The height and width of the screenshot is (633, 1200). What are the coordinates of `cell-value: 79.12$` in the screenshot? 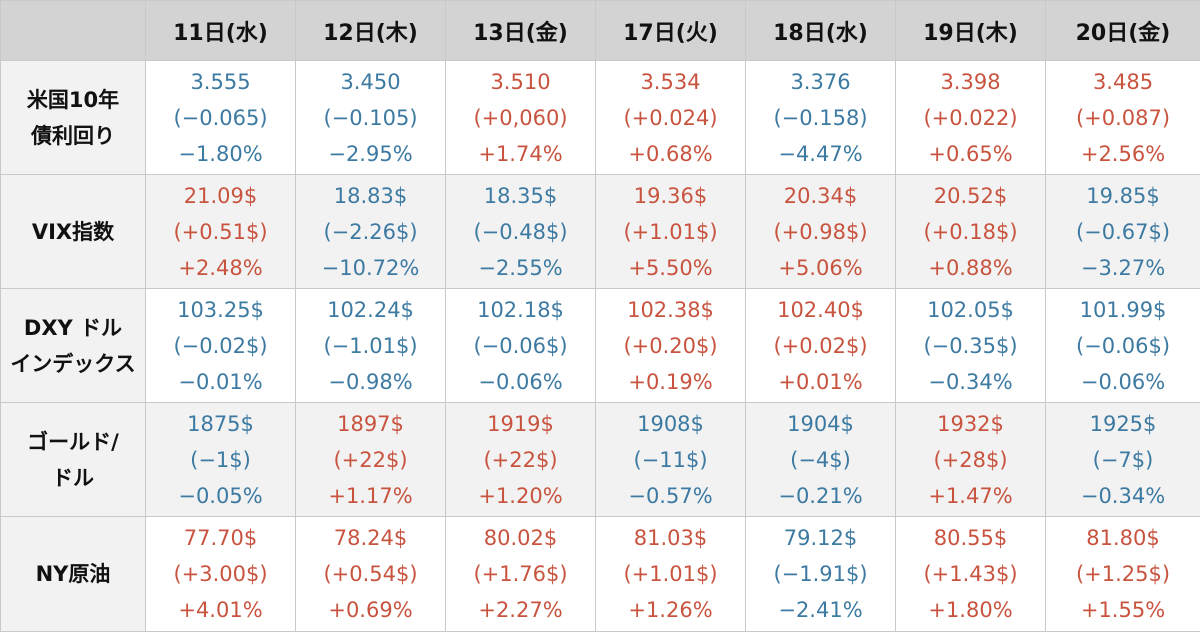 It's located at (820, 538).